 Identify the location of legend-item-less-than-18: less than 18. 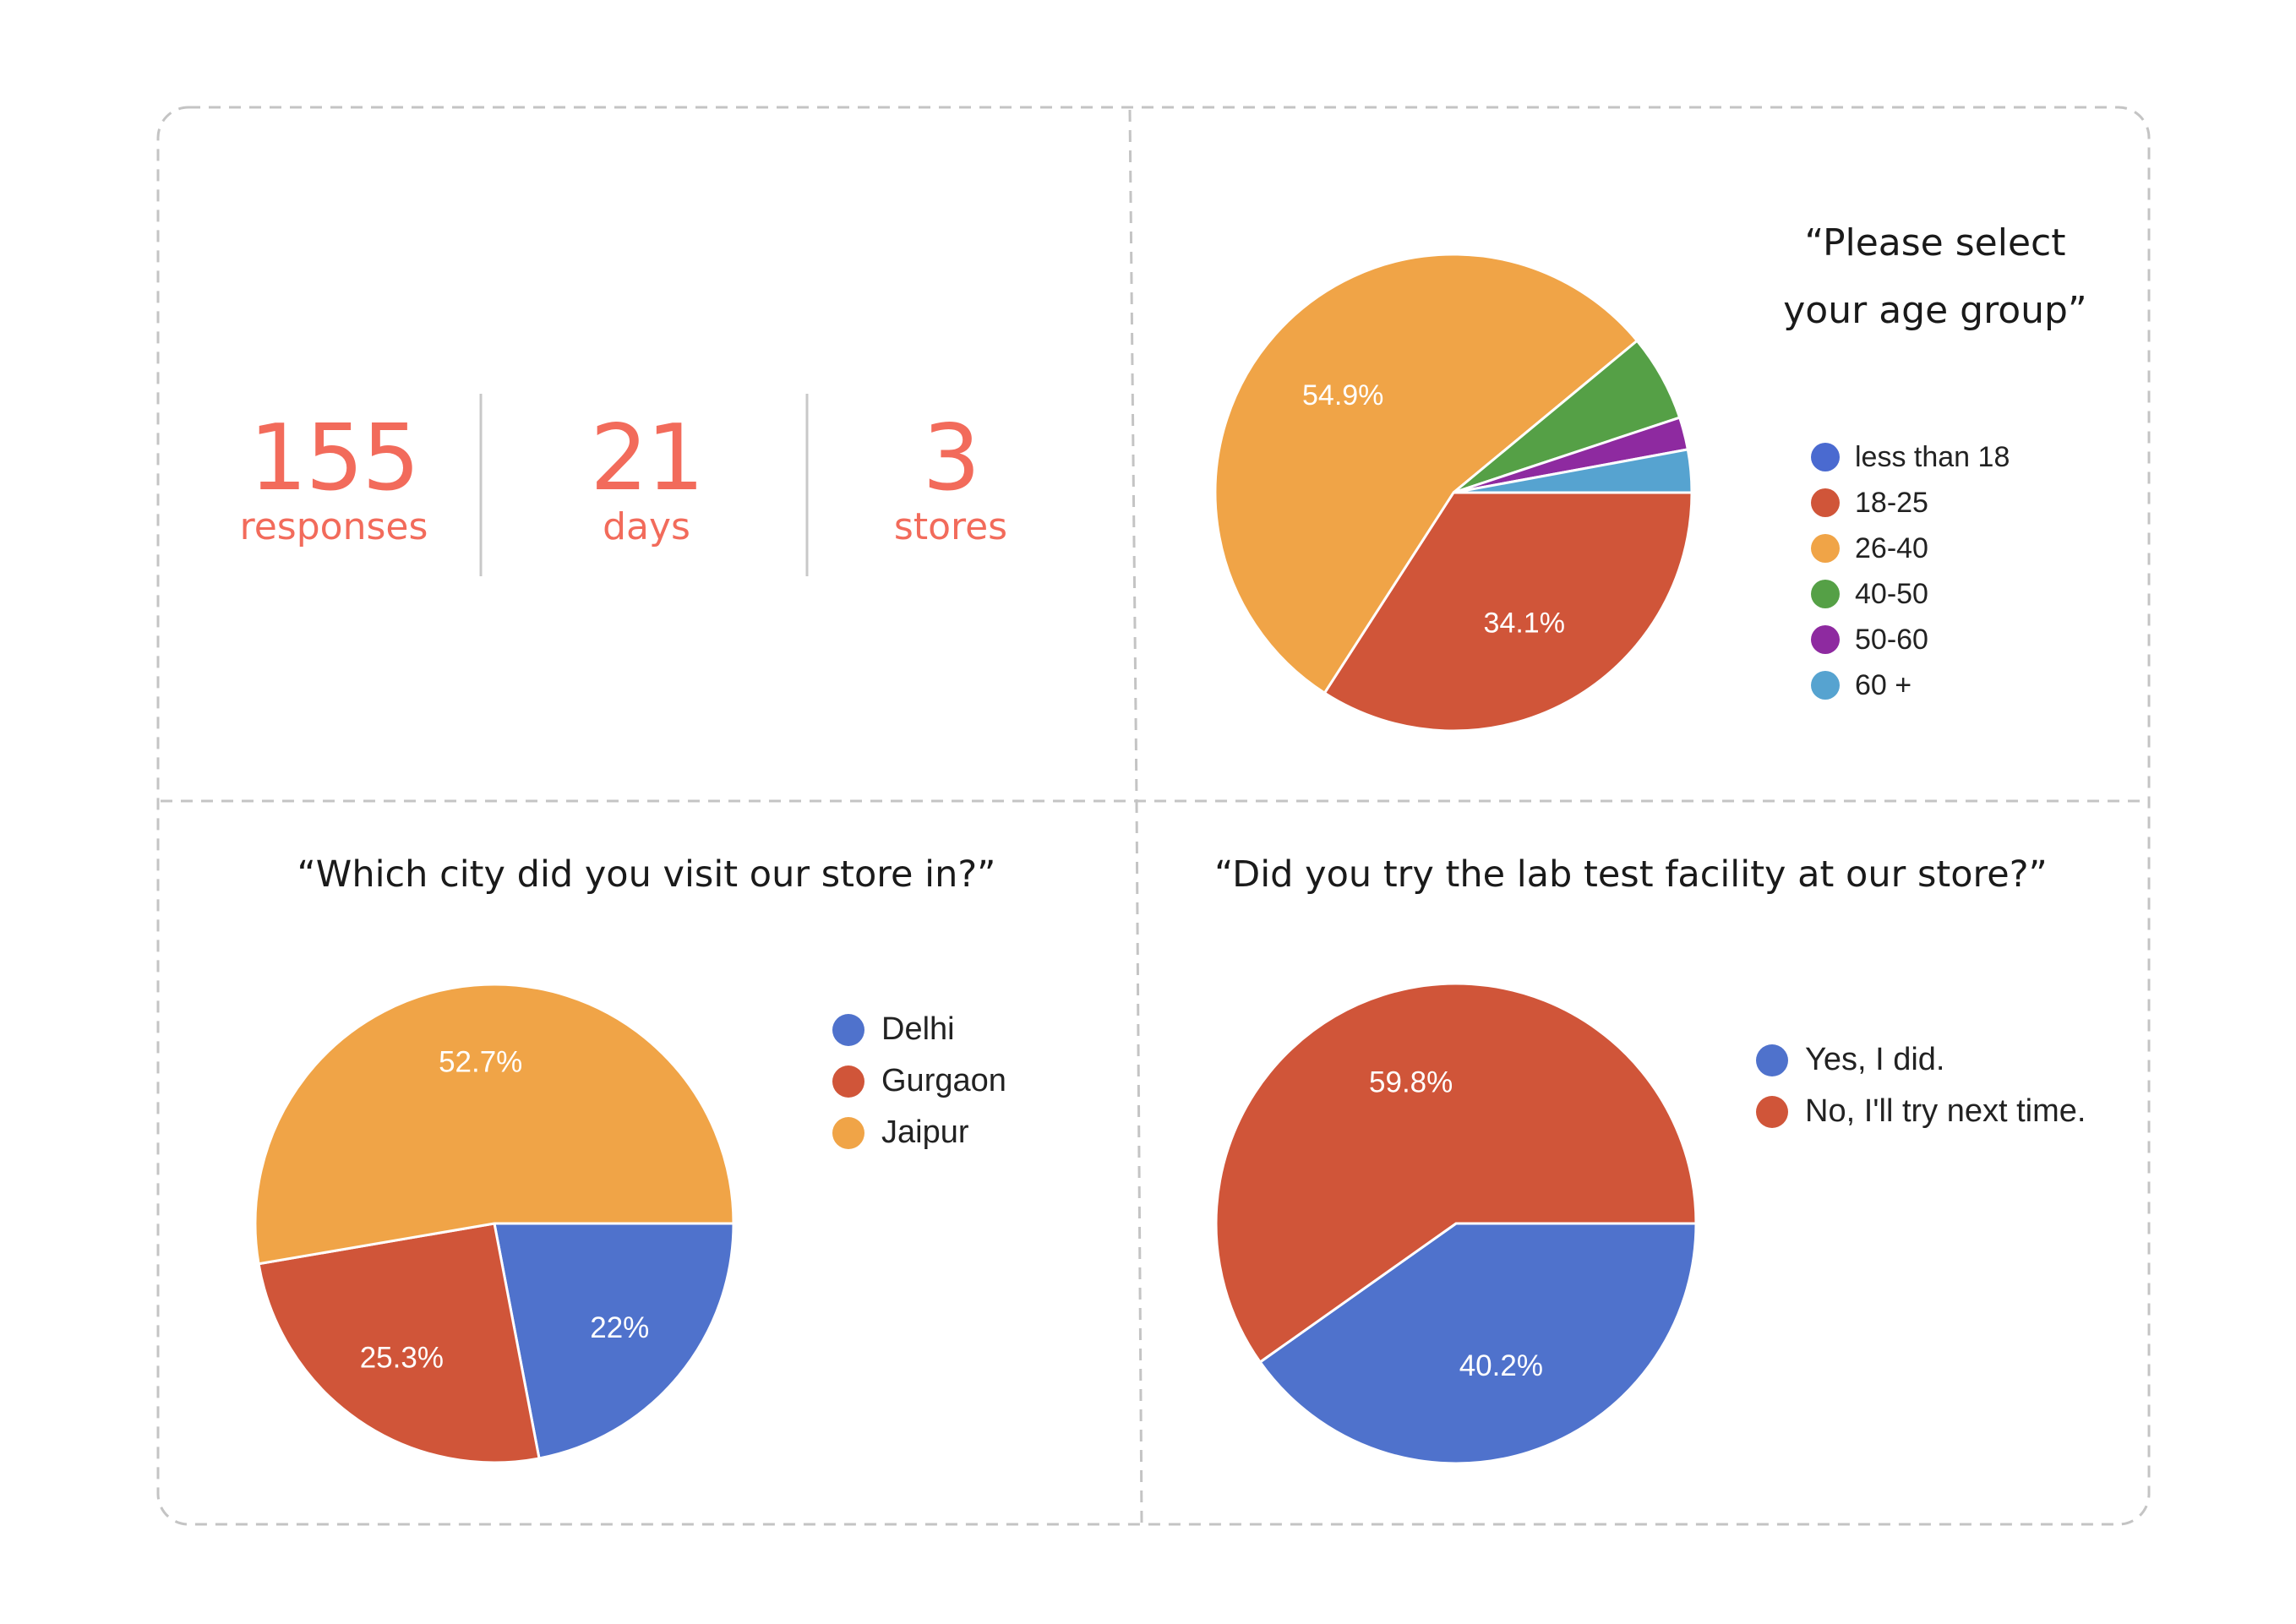
(1910, 457).